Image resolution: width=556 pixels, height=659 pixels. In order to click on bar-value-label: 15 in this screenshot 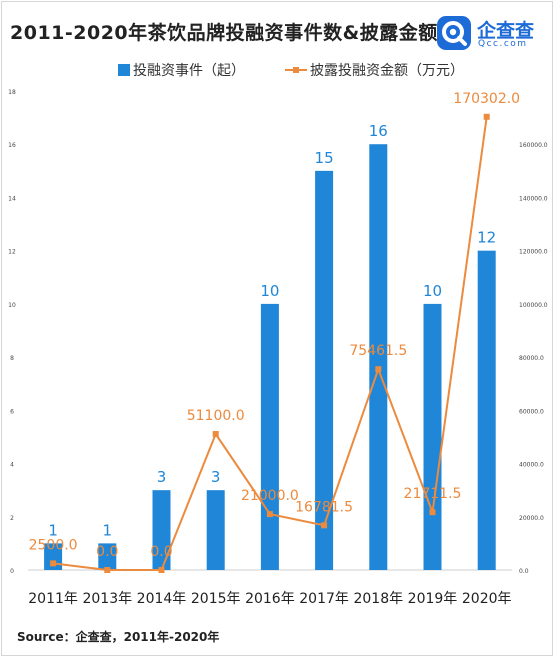, I will do `click(324, 158)`.